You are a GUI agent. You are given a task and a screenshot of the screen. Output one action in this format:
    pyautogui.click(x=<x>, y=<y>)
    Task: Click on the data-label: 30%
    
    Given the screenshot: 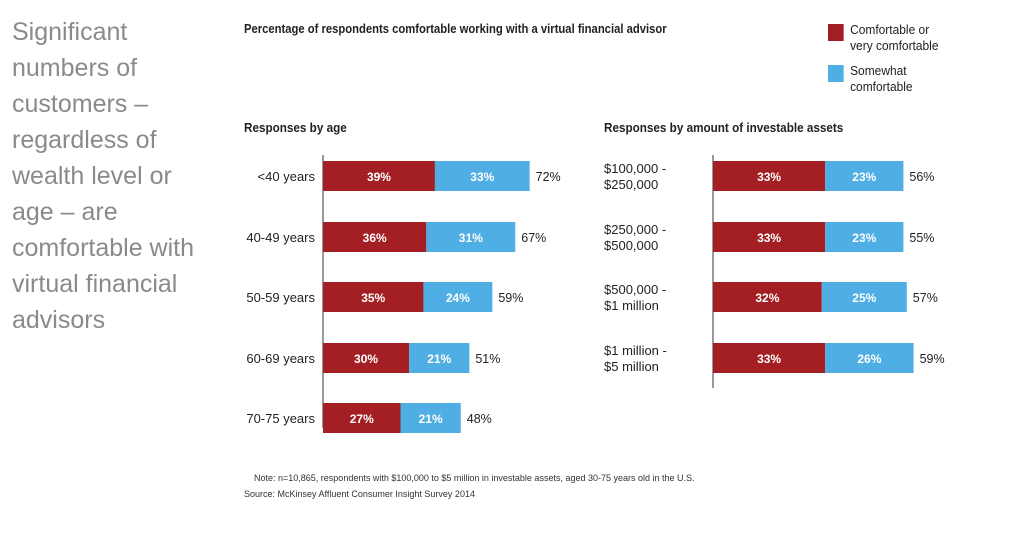 What is the action you would take?
    pyautogui.click(x=366, y=359)
    